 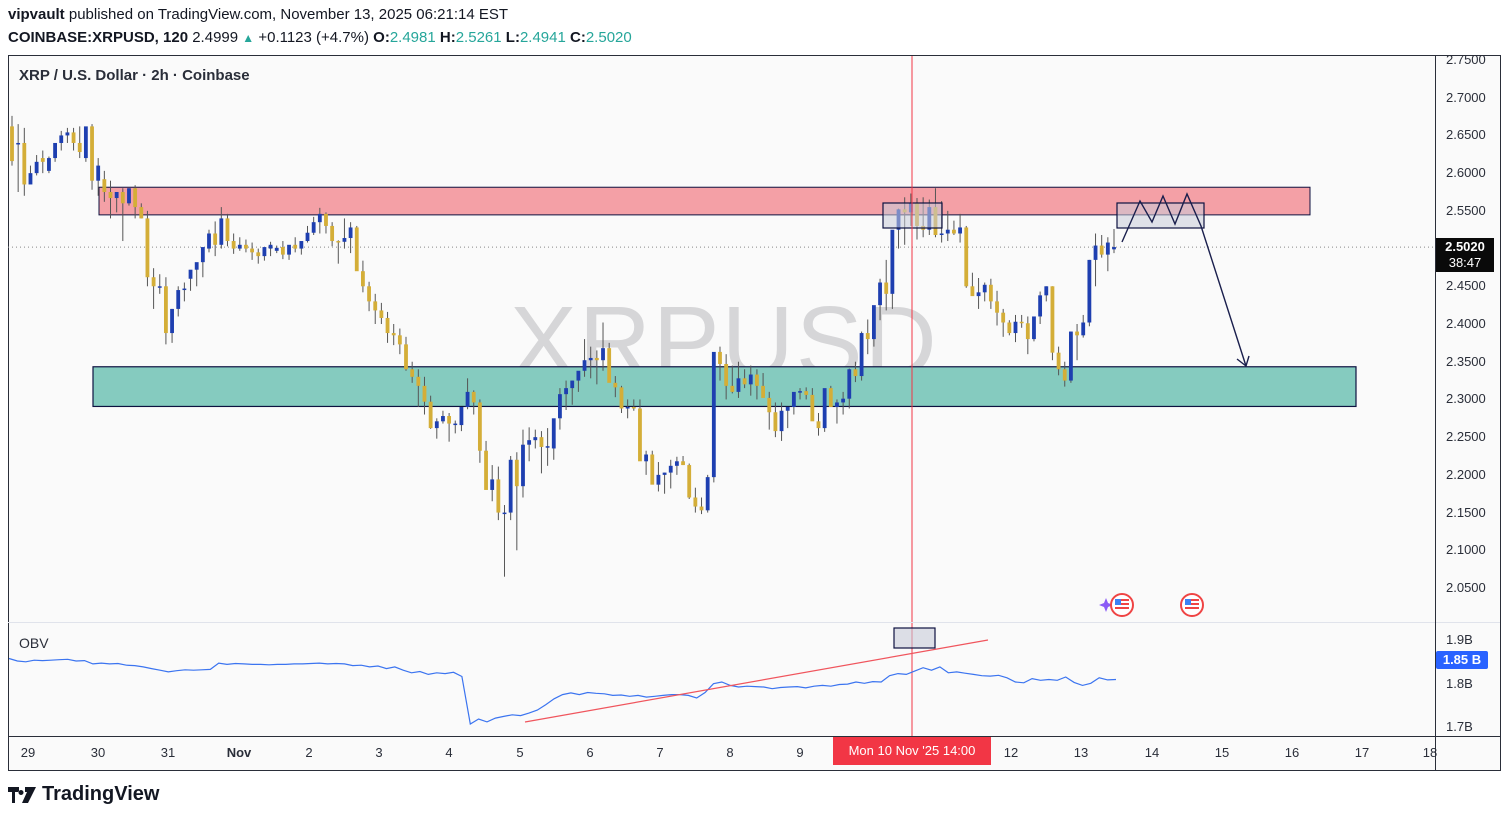 I want to click on high-label: H:, so click(x=447, y=37).